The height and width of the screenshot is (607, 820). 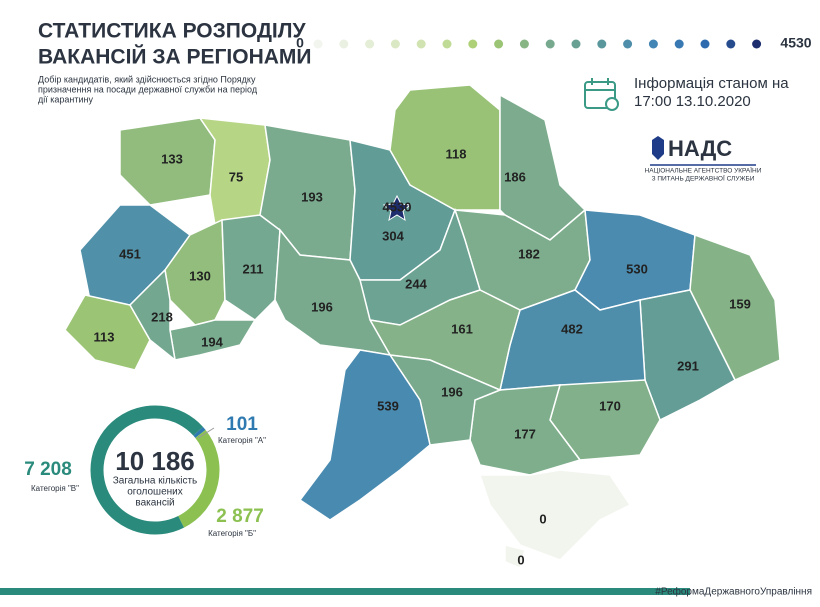 I want to click on region-value: 211, so click(x=253, y=268).